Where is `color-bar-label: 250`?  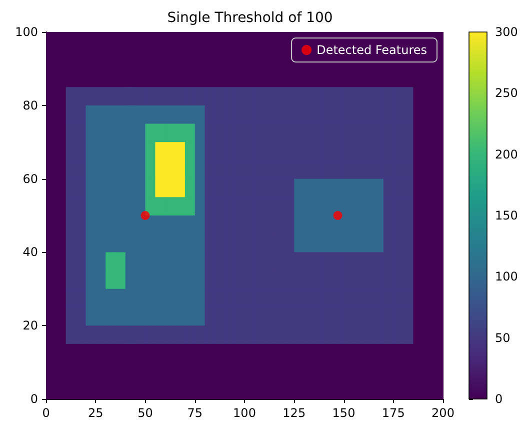
color-bar-label: 250 is located at coordinates (506, 93).